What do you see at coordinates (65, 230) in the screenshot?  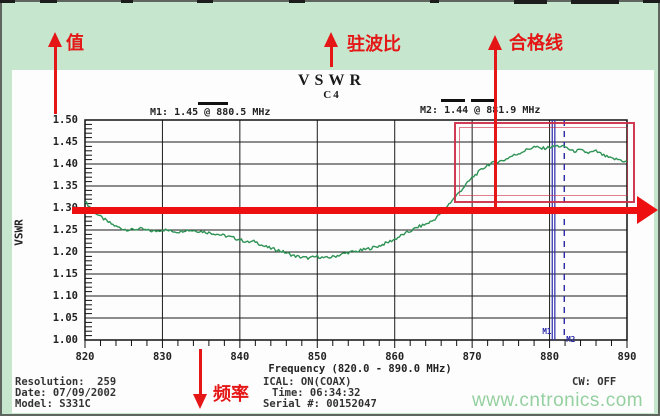 I see `y-tick-label: 1.25` at bounding box center [65, 230].